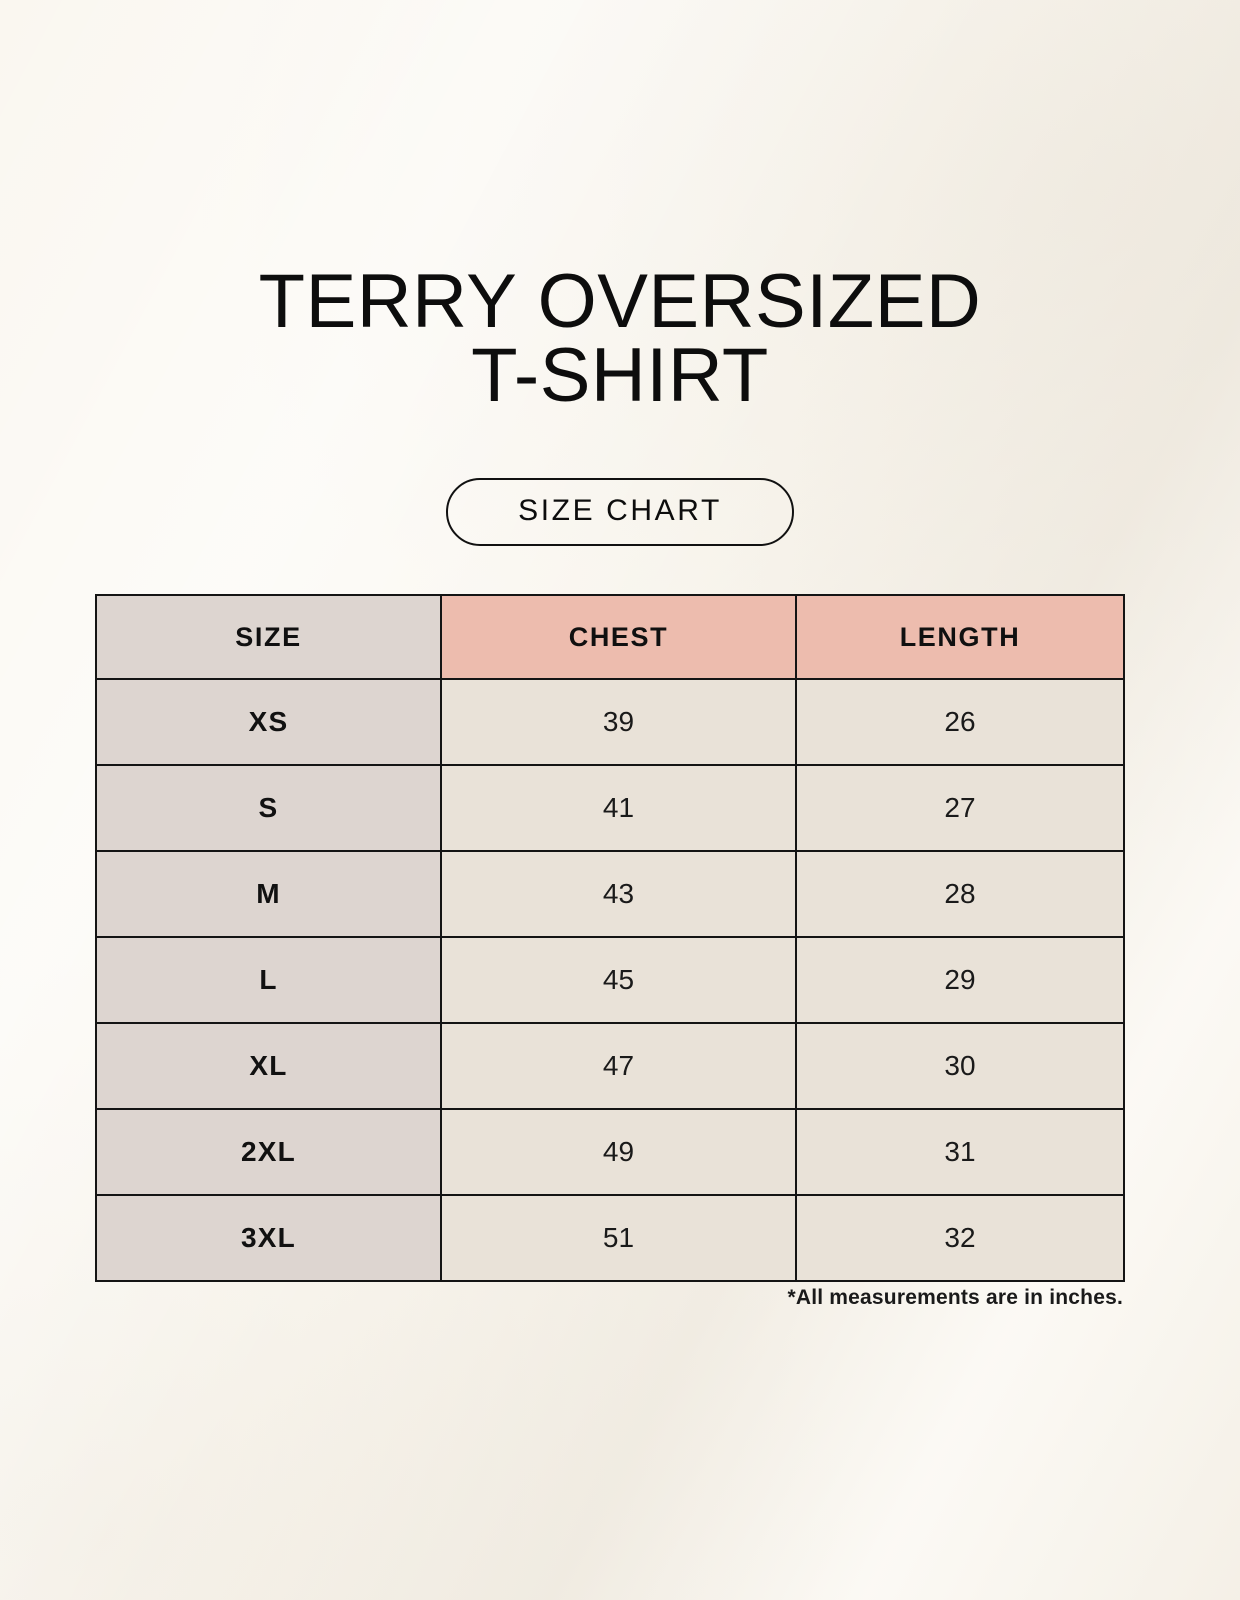 The width and height of the screenshot is (1240, 1600). I want to click on cell-size: XS, so click(268, 722).